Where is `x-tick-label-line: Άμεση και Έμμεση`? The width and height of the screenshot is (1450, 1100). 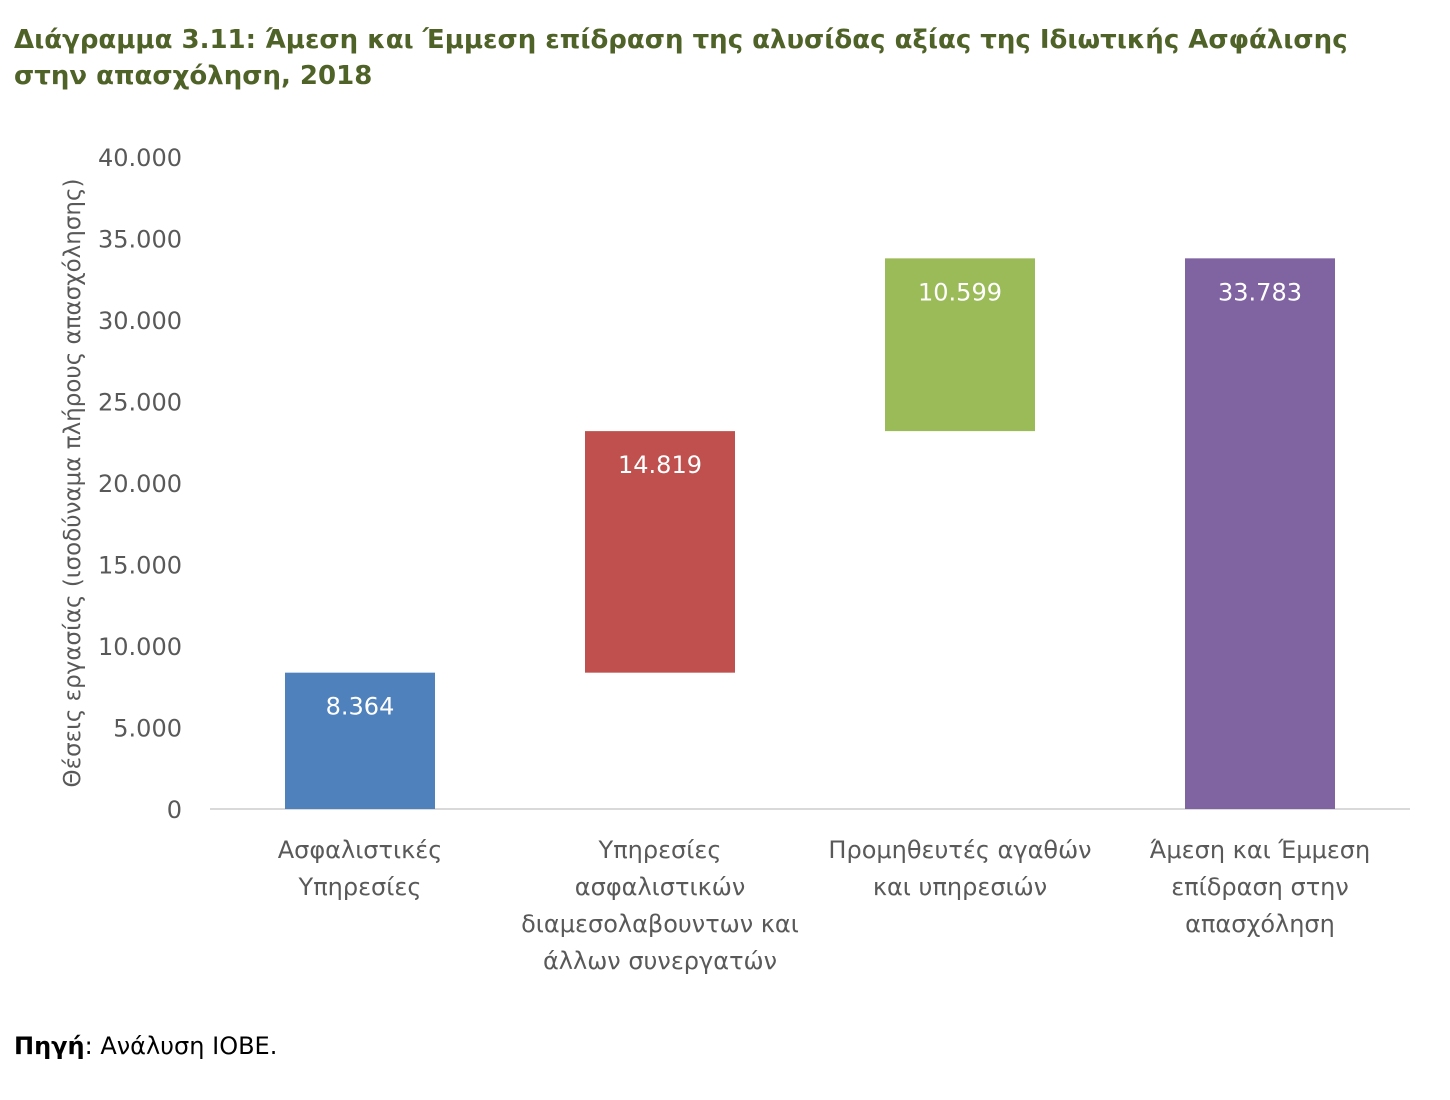
x-tick-label-line: Άμεση και Έμμεση is located at coordinates (1260, 850).